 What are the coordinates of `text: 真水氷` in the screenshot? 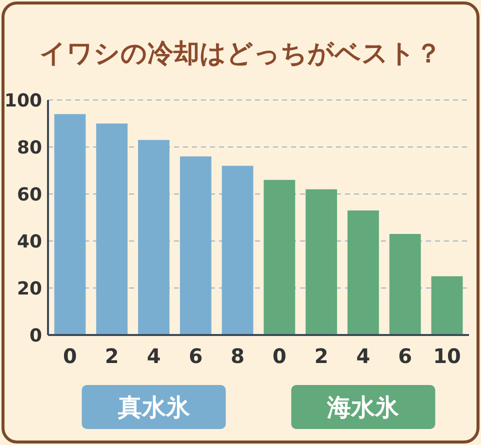 It's located at (153, 407).